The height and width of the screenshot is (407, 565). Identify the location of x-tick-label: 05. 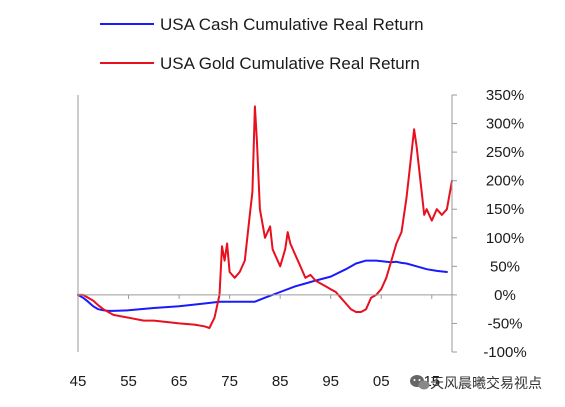
(381, 381).